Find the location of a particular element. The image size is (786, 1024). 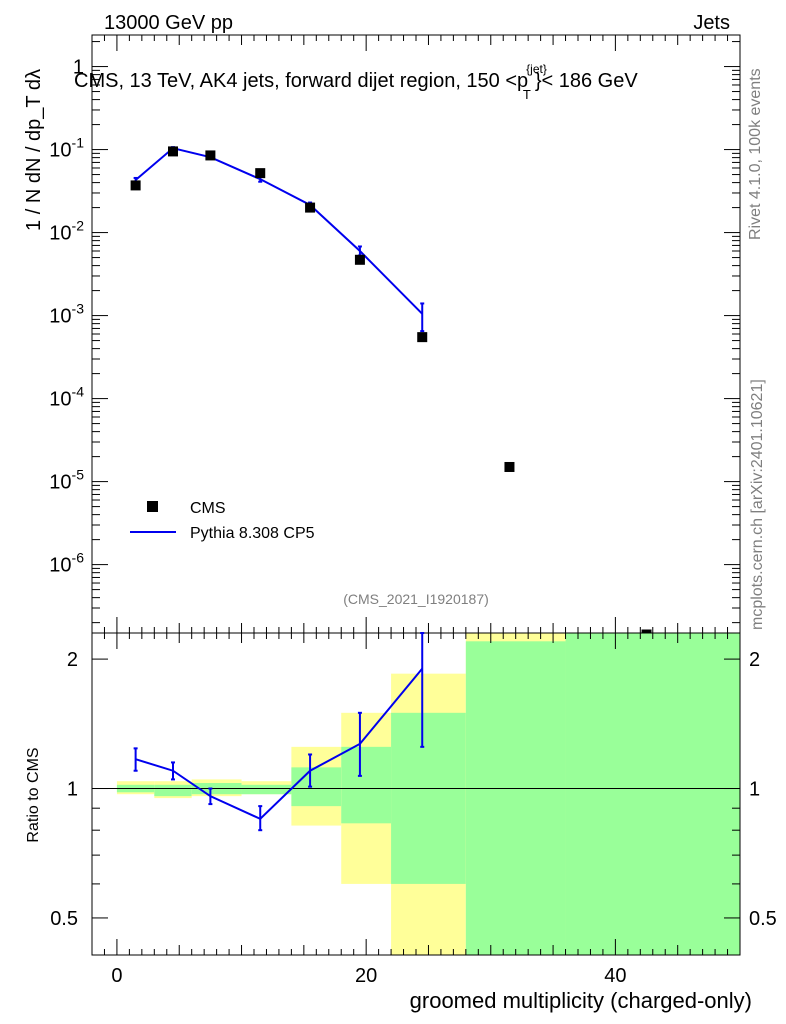

y-tick-label-main: 10⁻³ is located at coordinates (66, 314).